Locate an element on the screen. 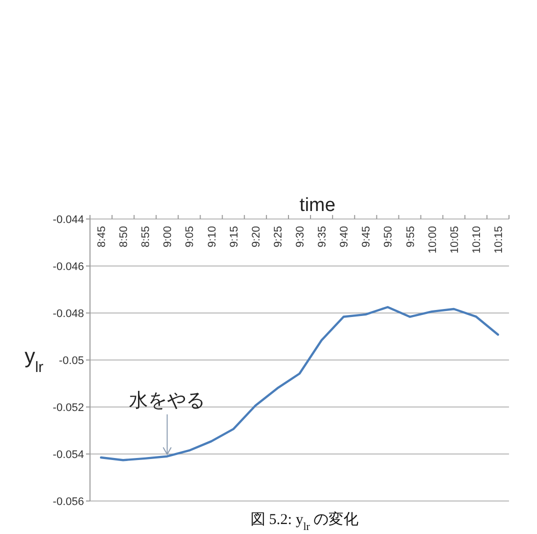 Image resolution: width=537 pixels, height=534 pixels. y-tick-label: -0.054 is located at coordinates (68, 455).